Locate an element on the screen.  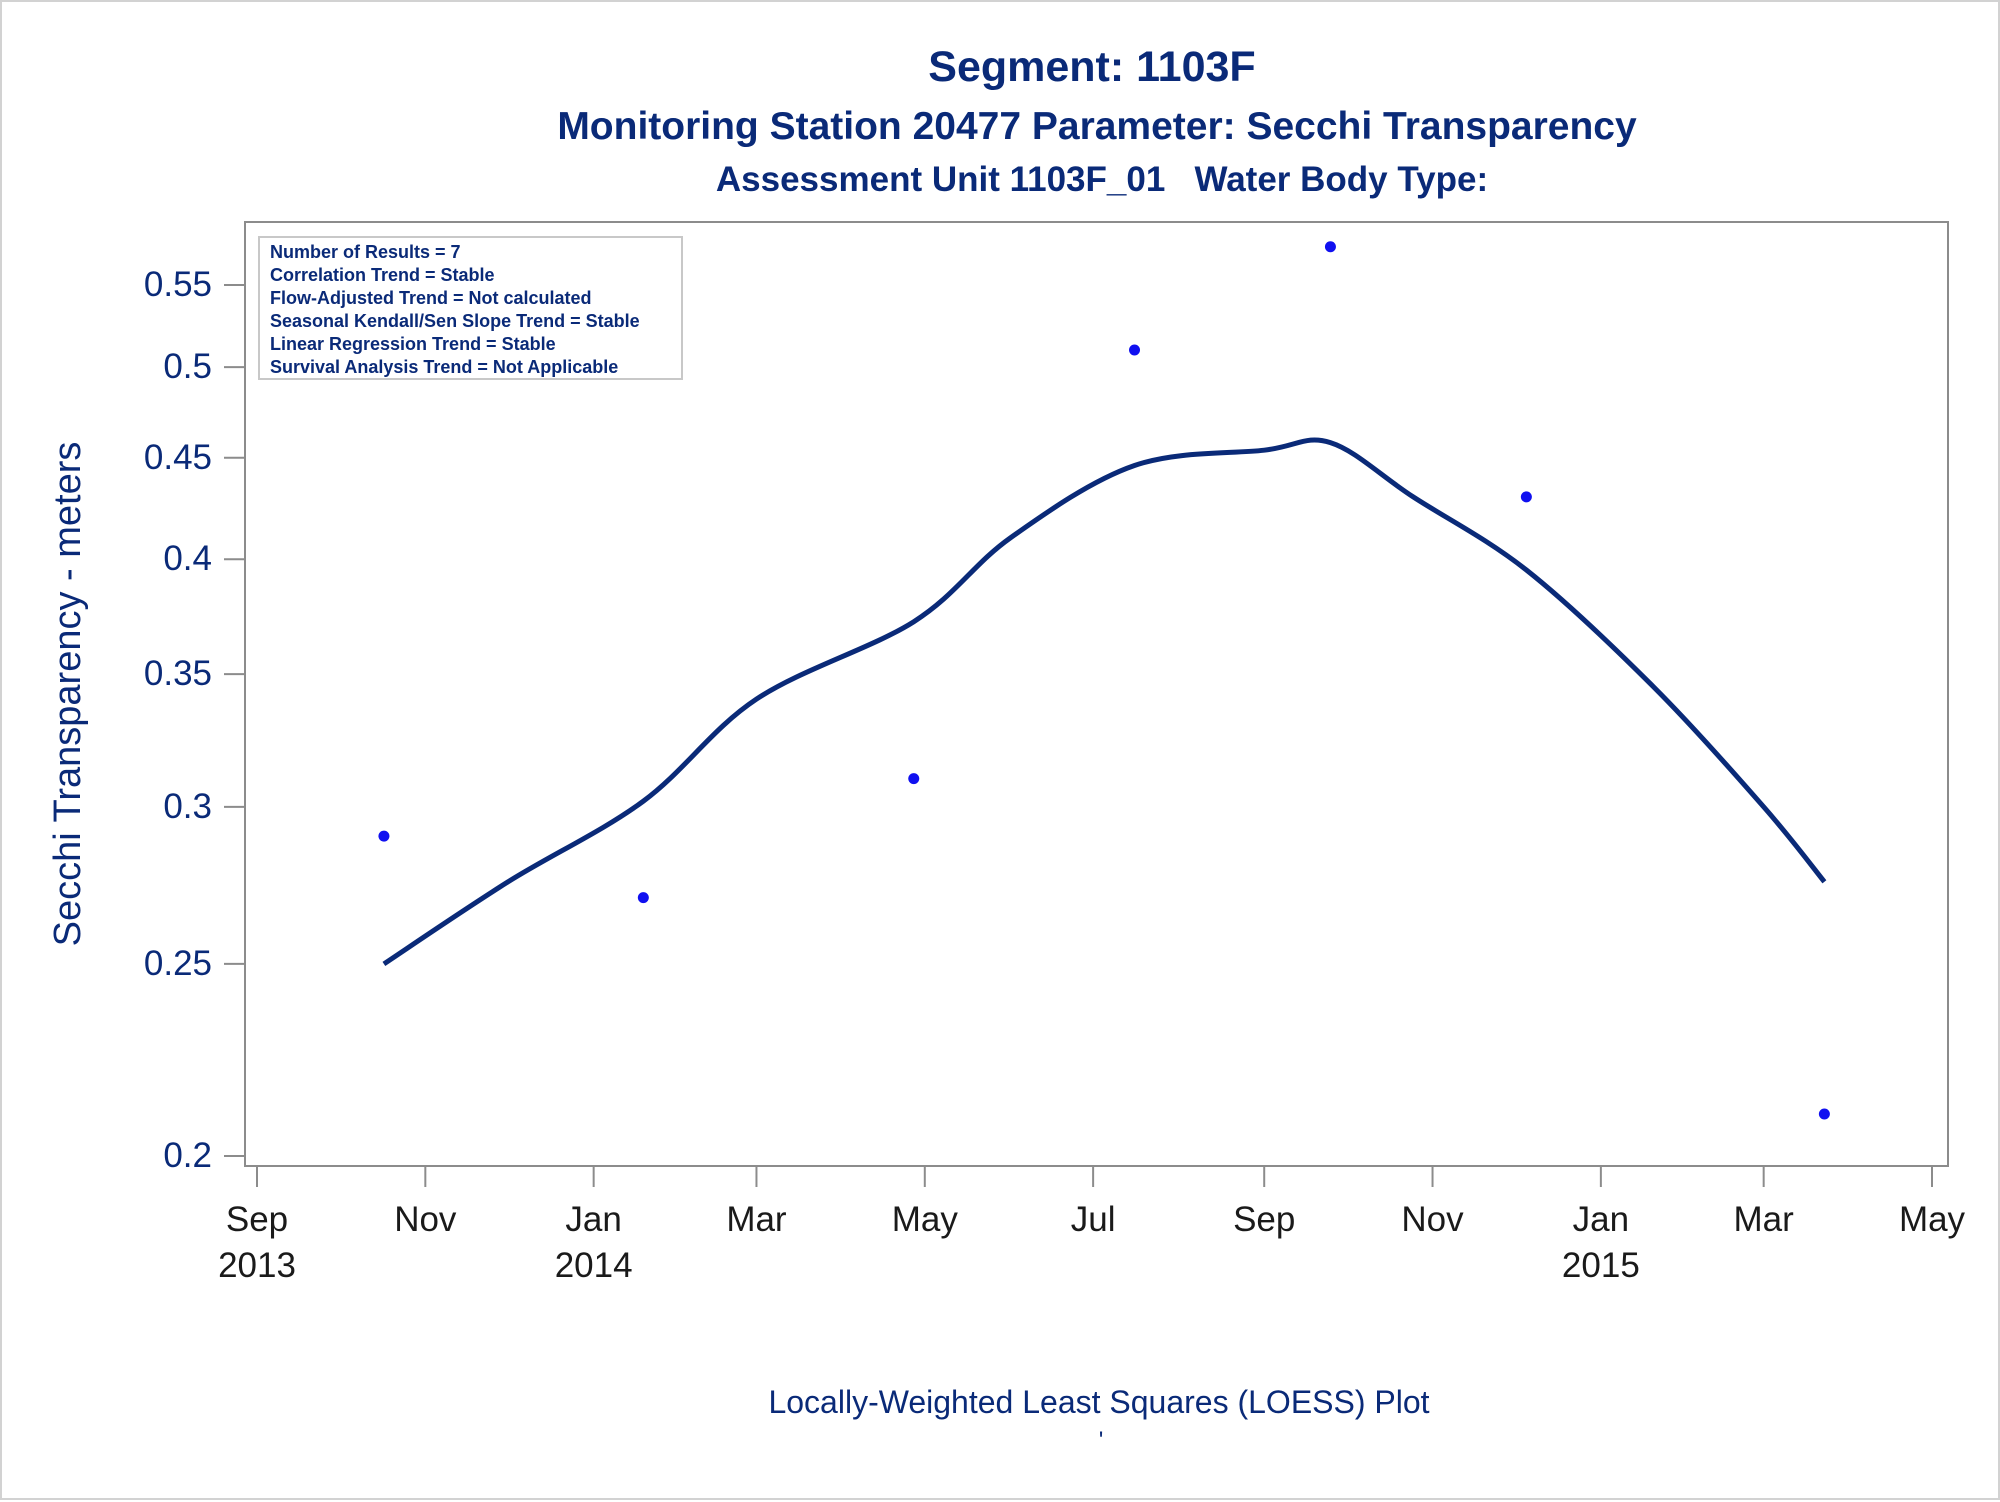
y-tick-label: 0.25 is located at coordinates (178, 963).